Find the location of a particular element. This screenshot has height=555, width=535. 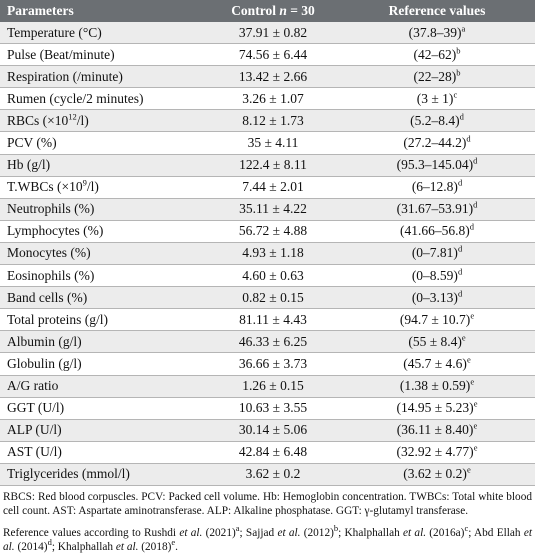

table-row: Eosinophils (%) 4.60 ± 0.63 (0–8.59)d is located at coordinates (267, 276).